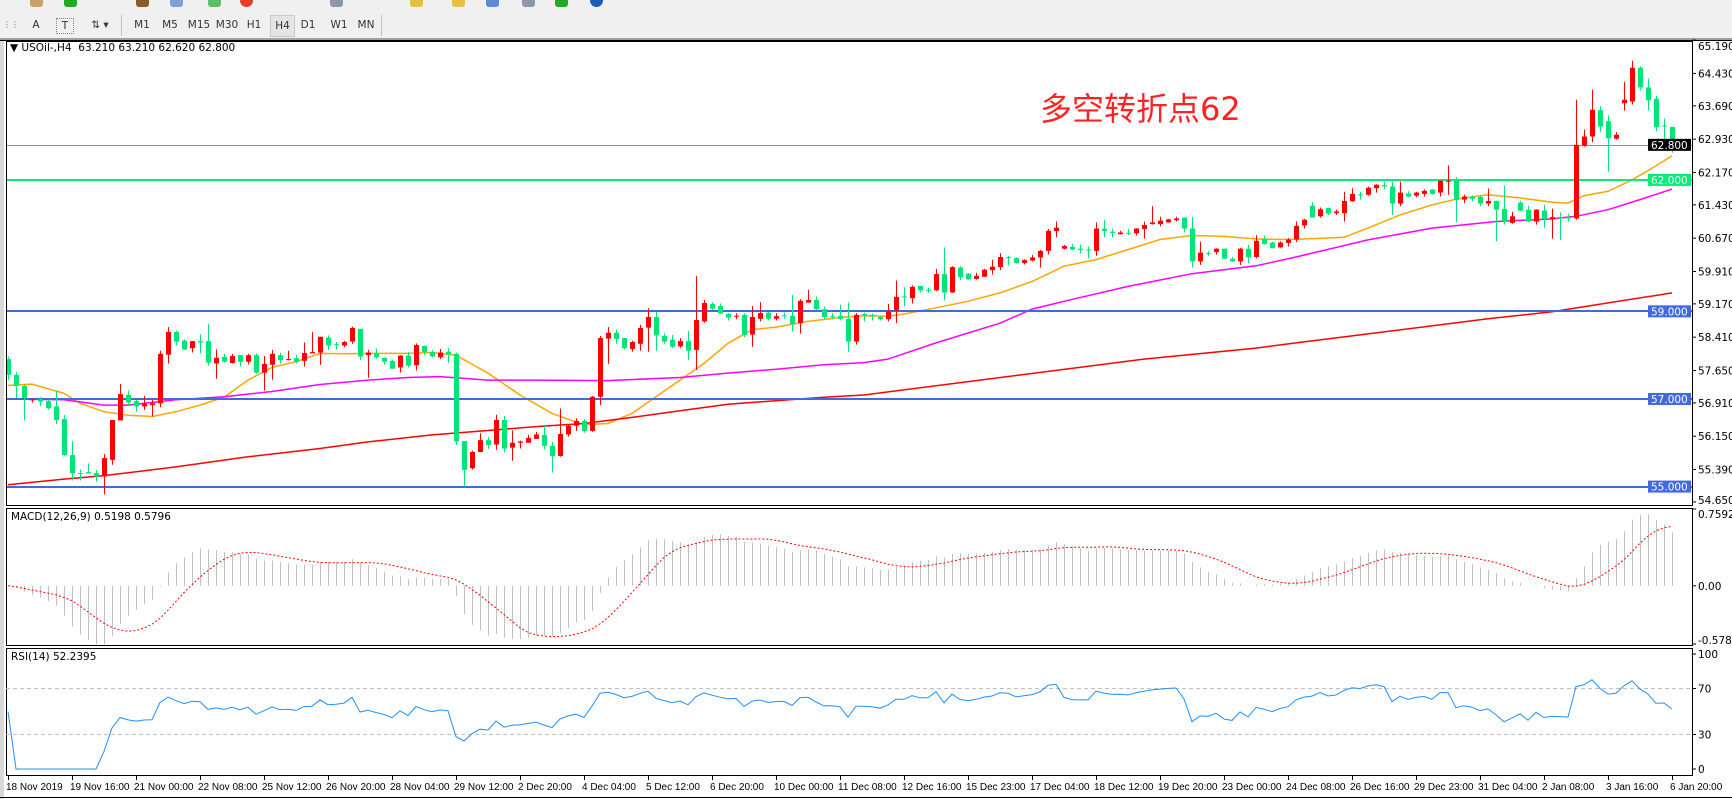 The width and height of the screenshot is (1732, 799). Describe the element at coordinates (100, 25) in the screenshot. I see `arrows-tool-dropdown: ⇅ ▾` at that location.